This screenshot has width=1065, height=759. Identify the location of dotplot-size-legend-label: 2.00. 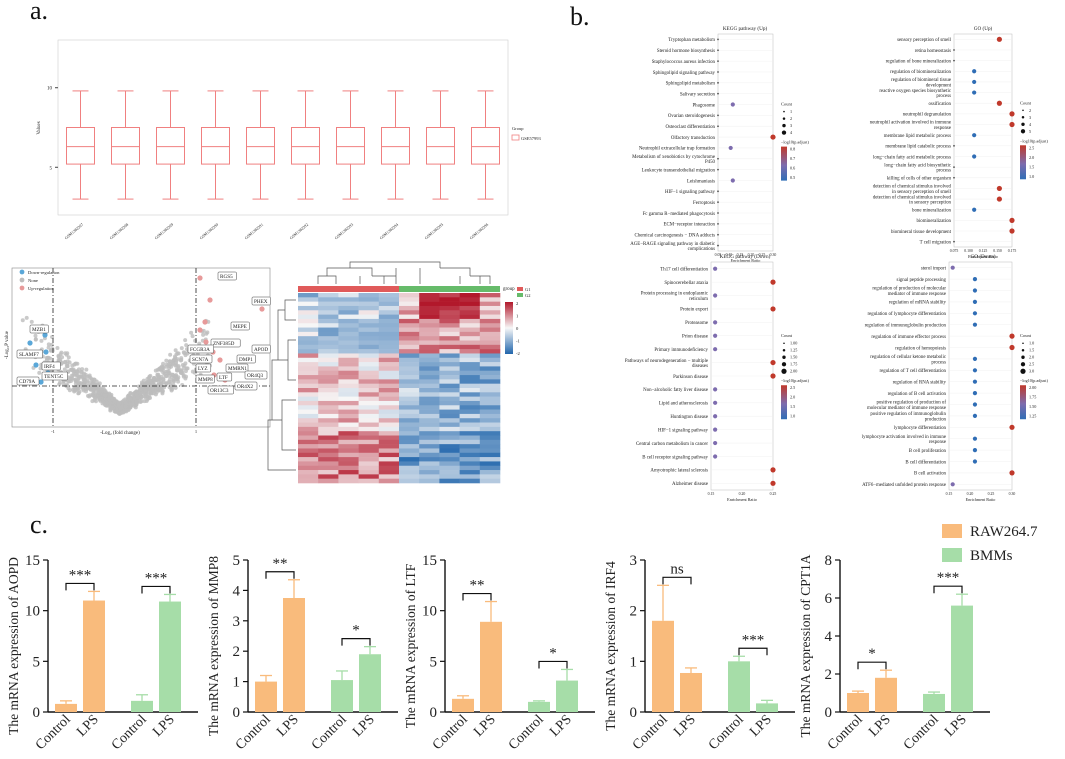
(793, 371).